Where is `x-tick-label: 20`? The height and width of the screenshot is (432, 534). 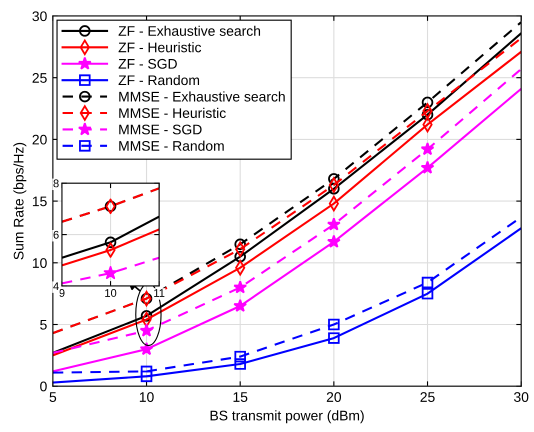 x-tick-label: 20 is located at coordinates (334, 397).